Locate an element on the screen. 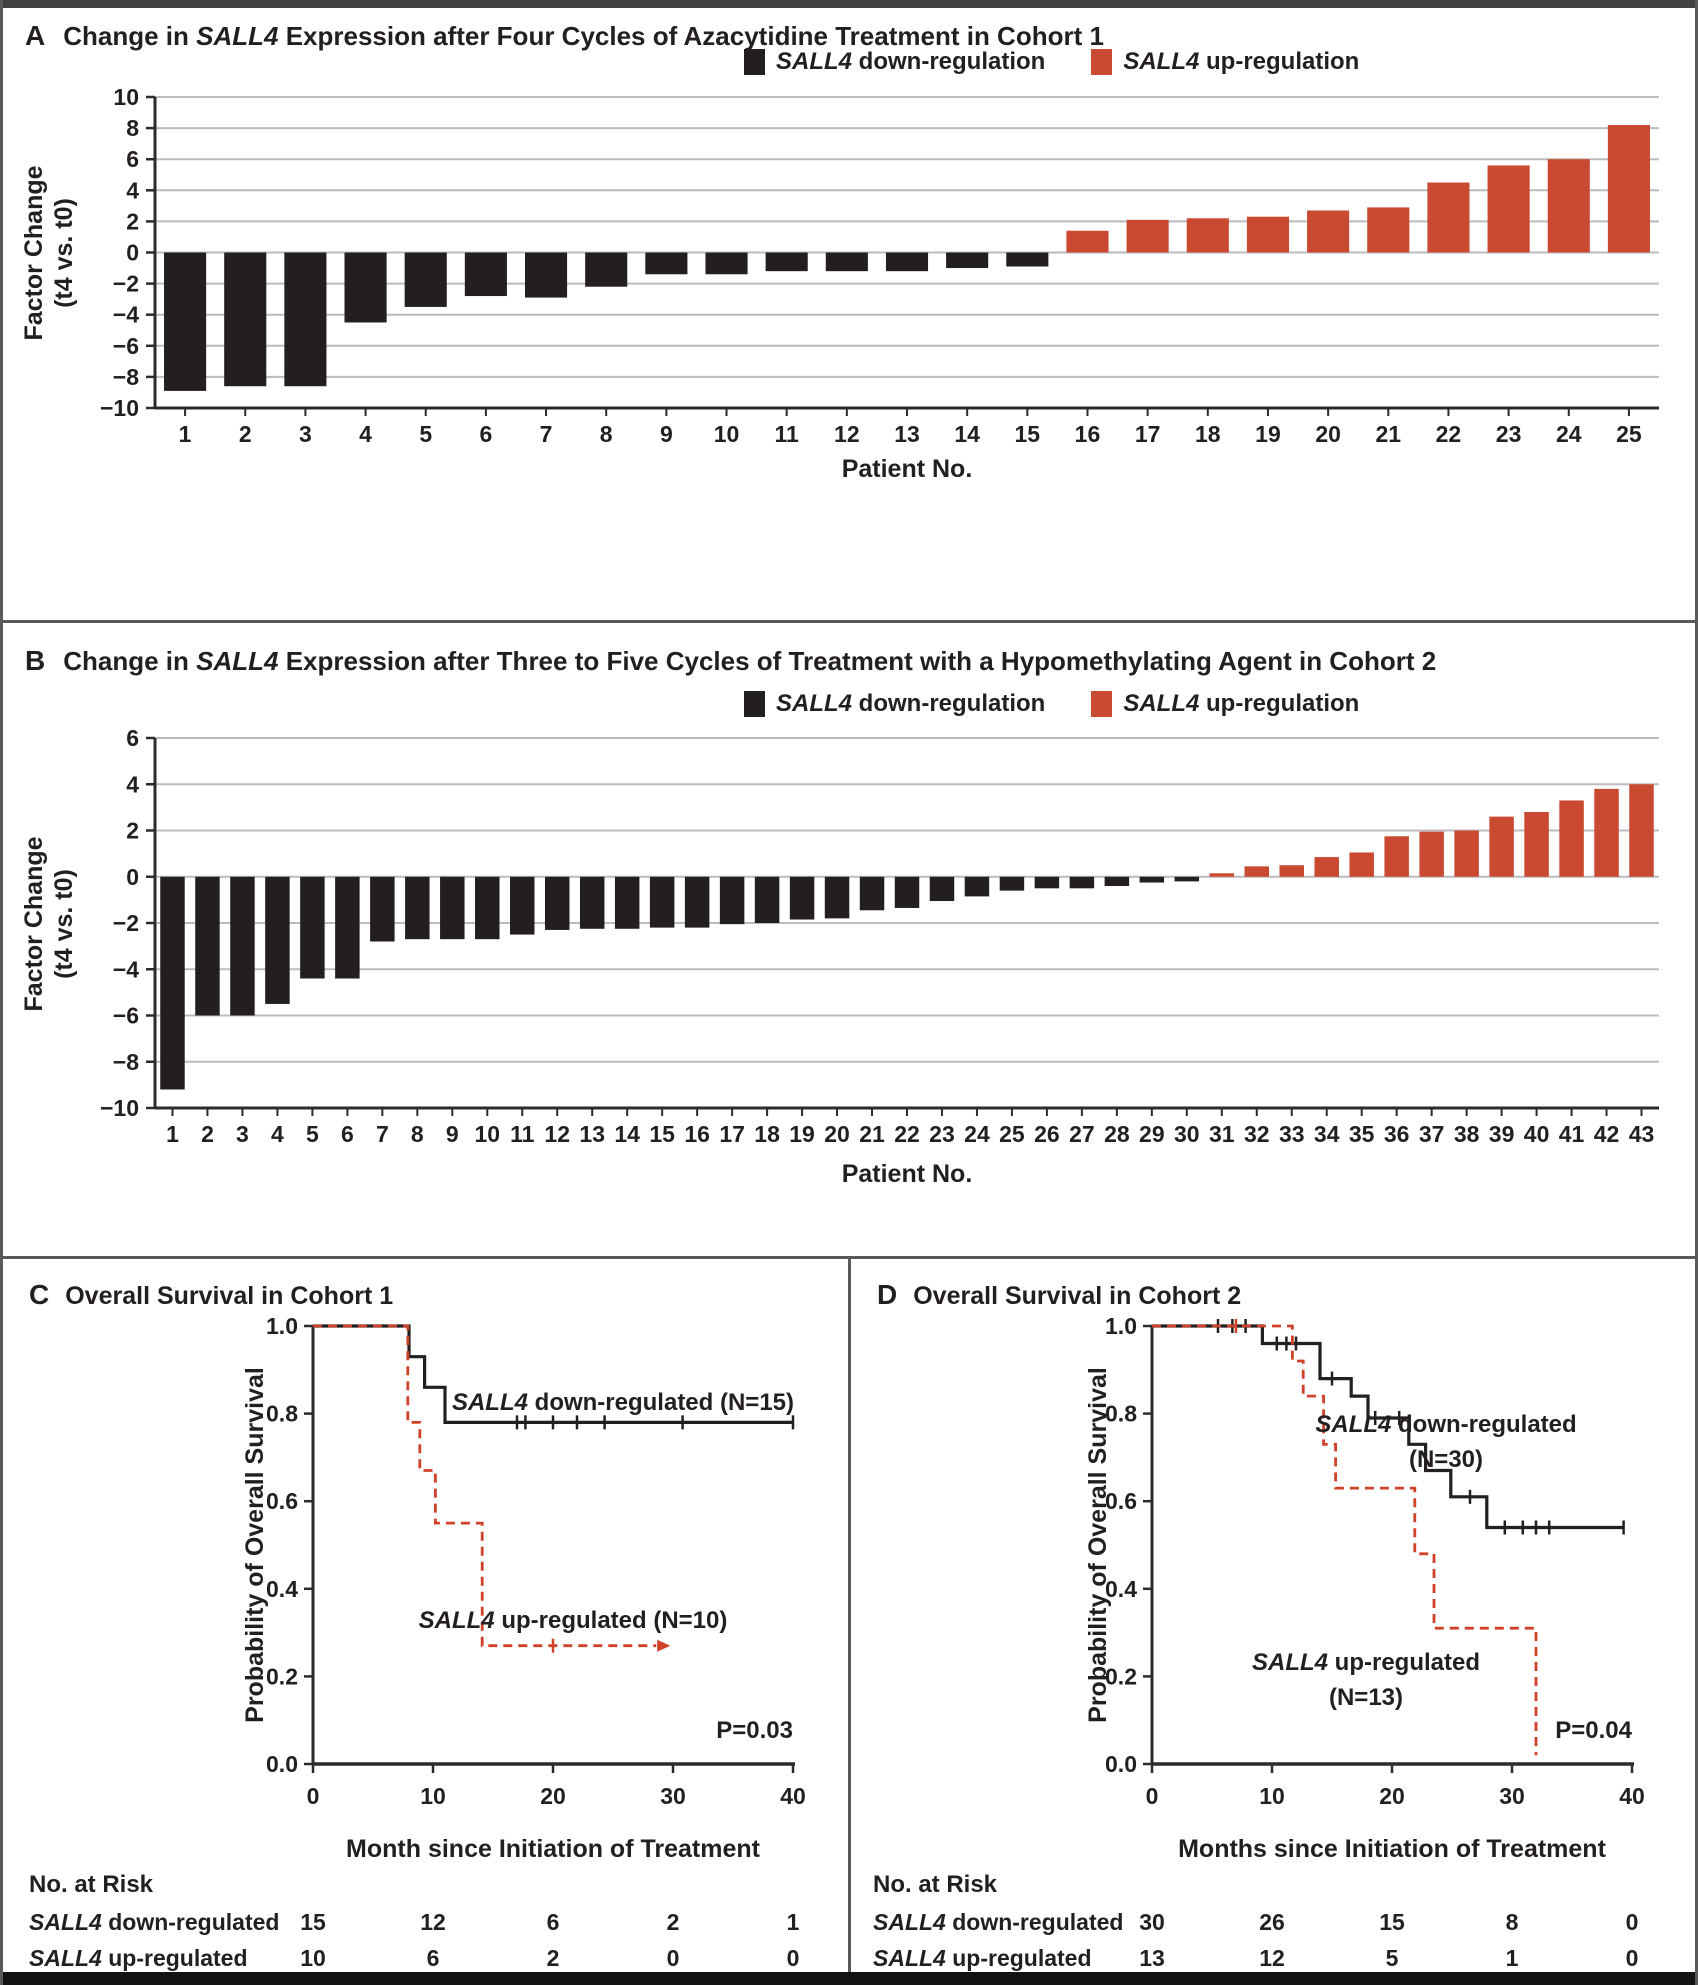 This screenshot has height=1985, width=1698. x-tick-label: 3 is located at coordinates (242, 1134).